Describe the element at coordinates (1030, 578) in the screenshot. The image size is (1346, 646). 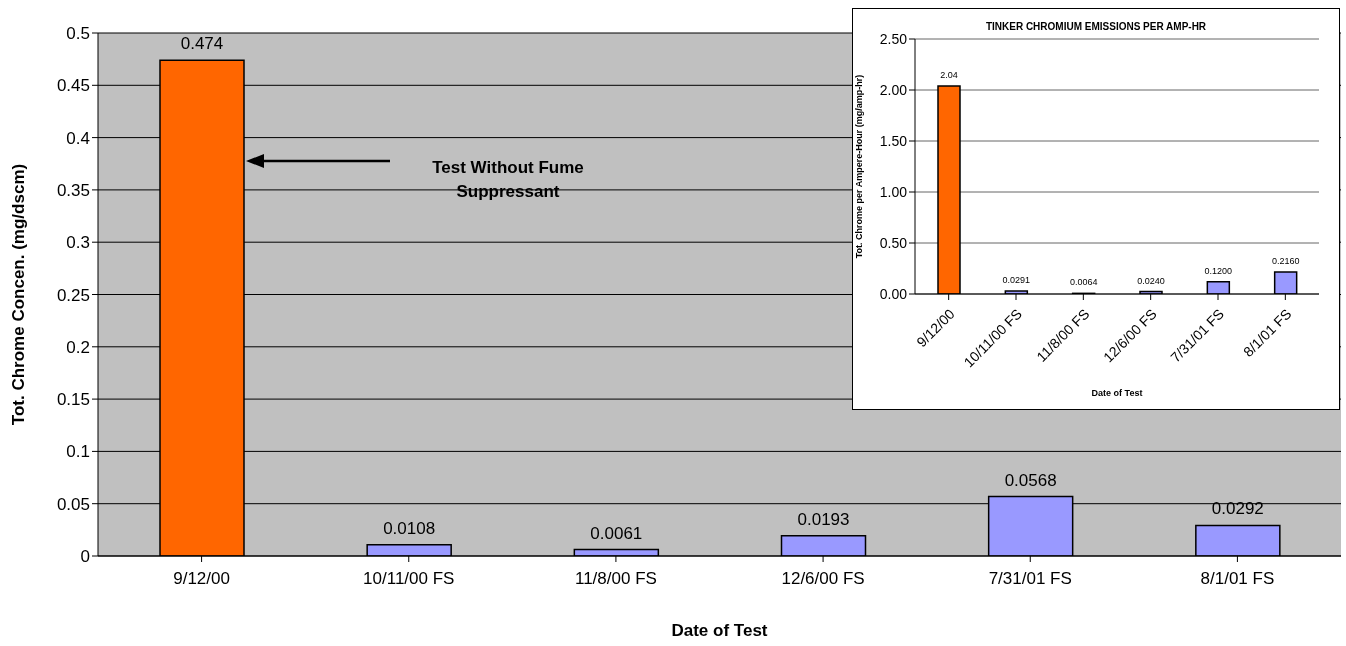
I see `x-tick-label: 7/31/01 FS` at that location.